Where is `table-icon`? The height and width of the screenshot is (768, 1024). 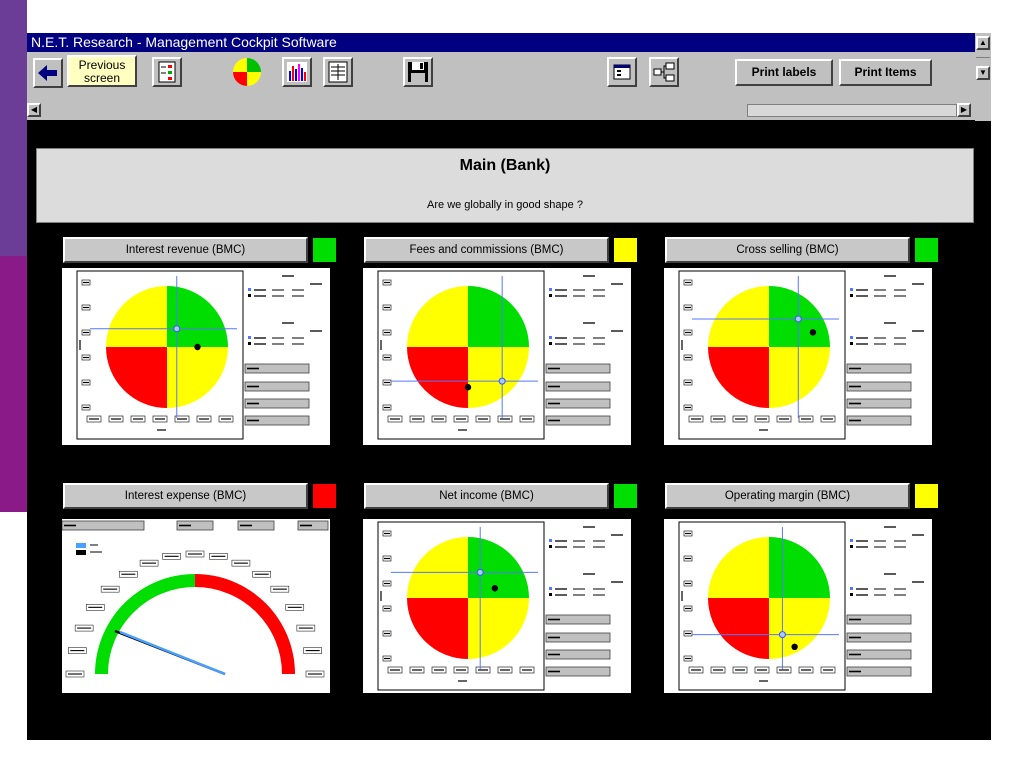
table-icon is located at coordinates (338, 72).